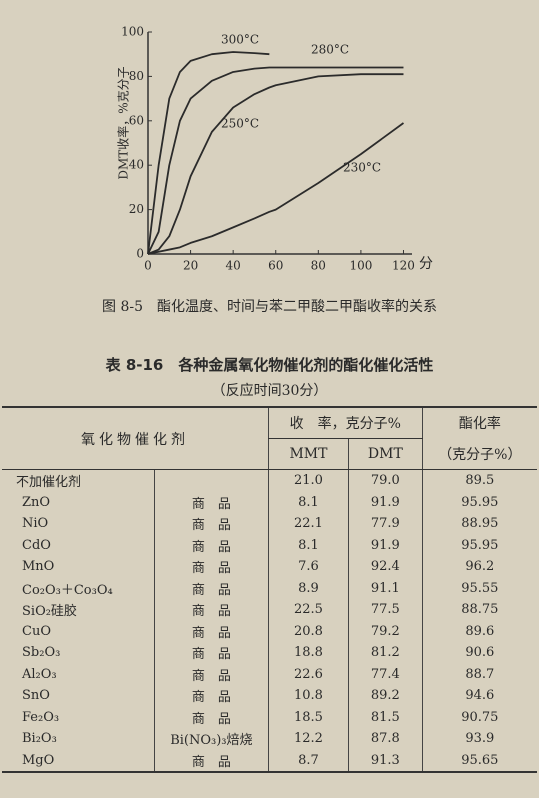  What do you see at coordinates (269, 391) in the screenshot?
I see `table-subtitle: （反应时间30分）` at bounding box center [269, 391].